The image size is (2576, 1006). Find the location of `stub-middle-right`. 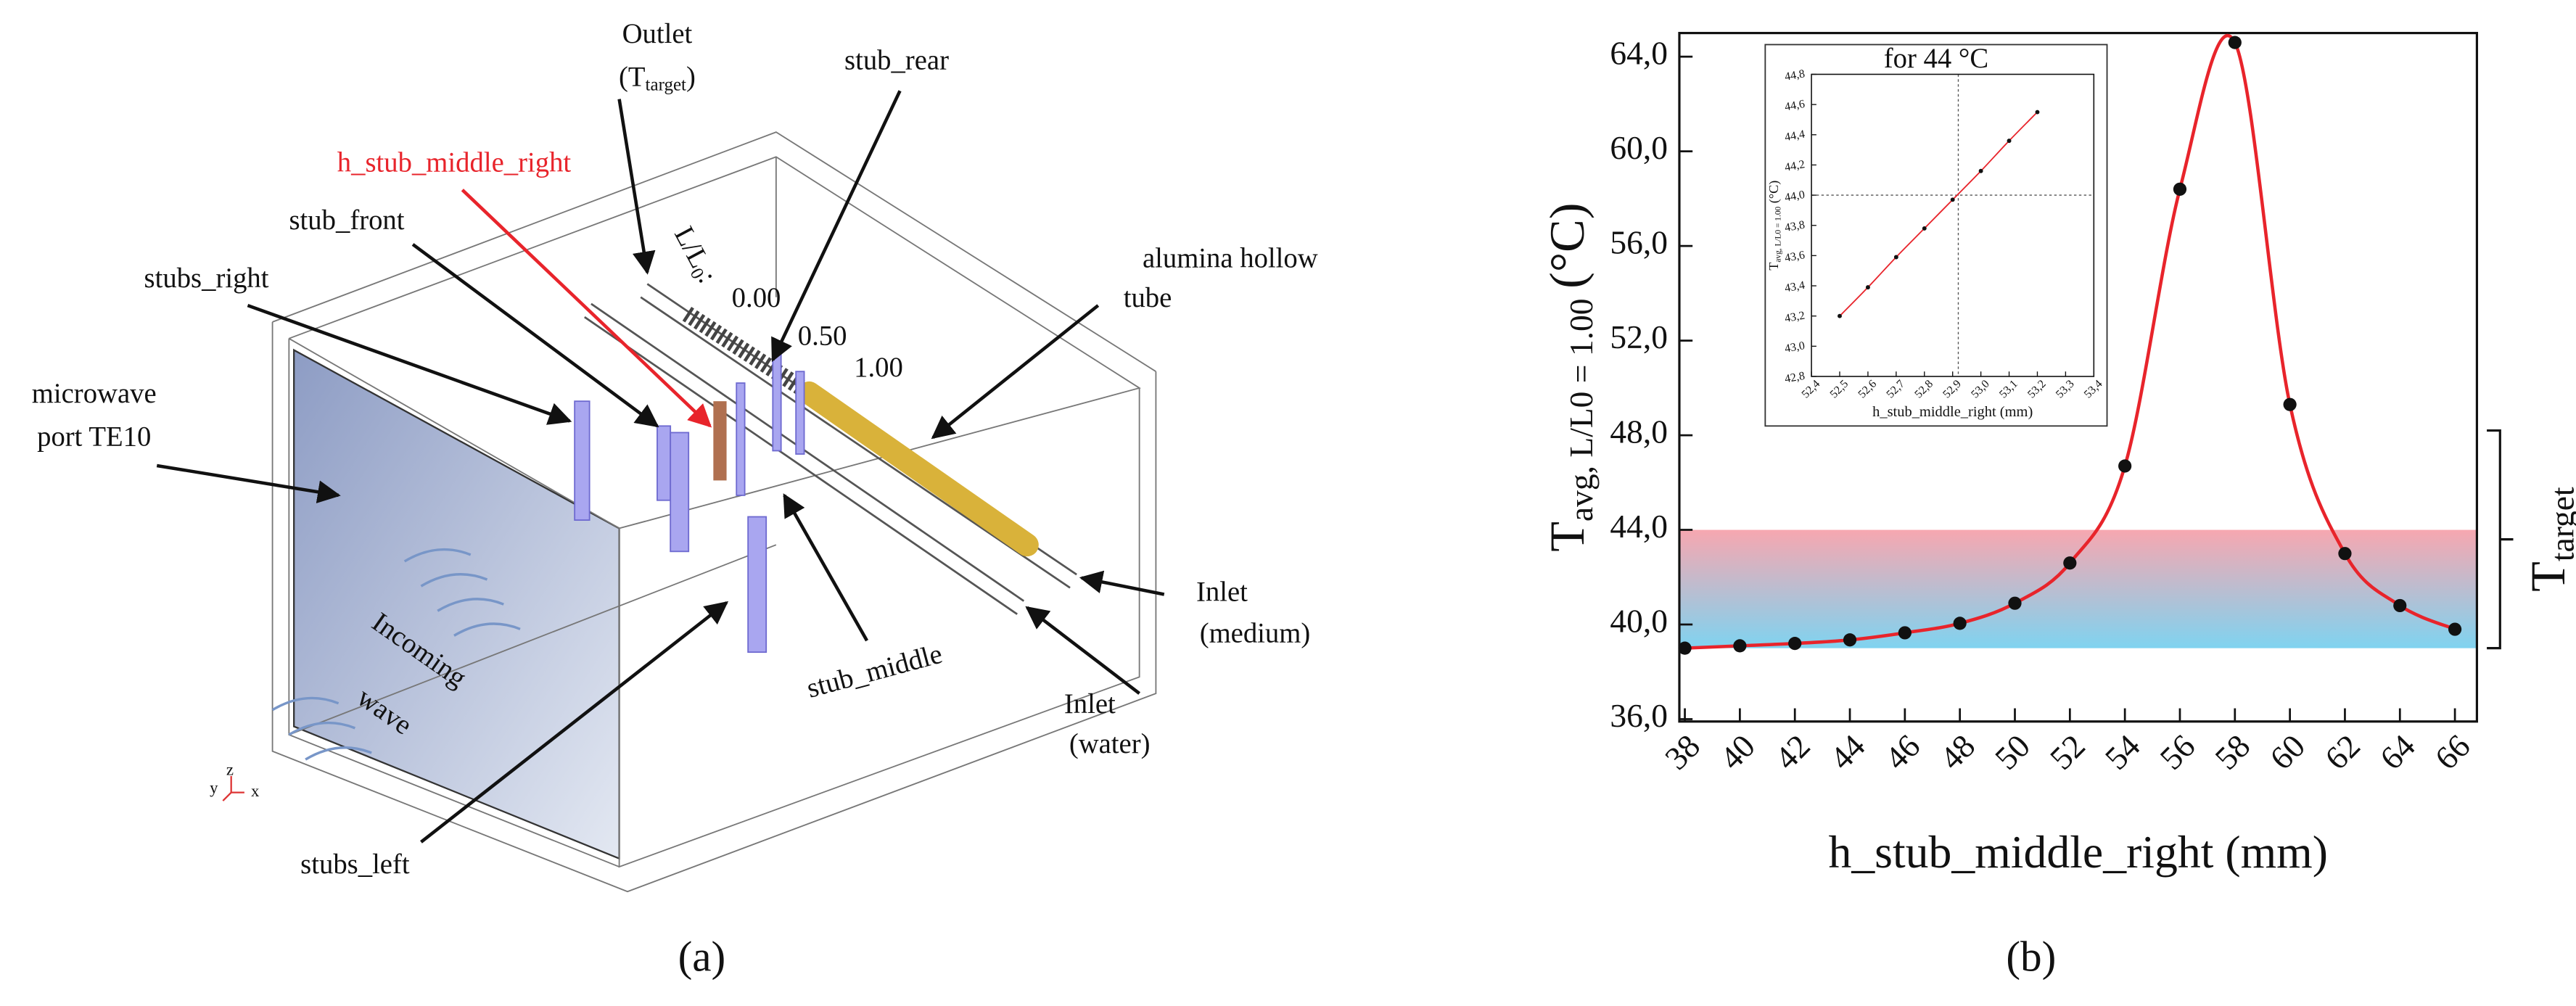

stub-middle-right is located at coordinates (720, 441).